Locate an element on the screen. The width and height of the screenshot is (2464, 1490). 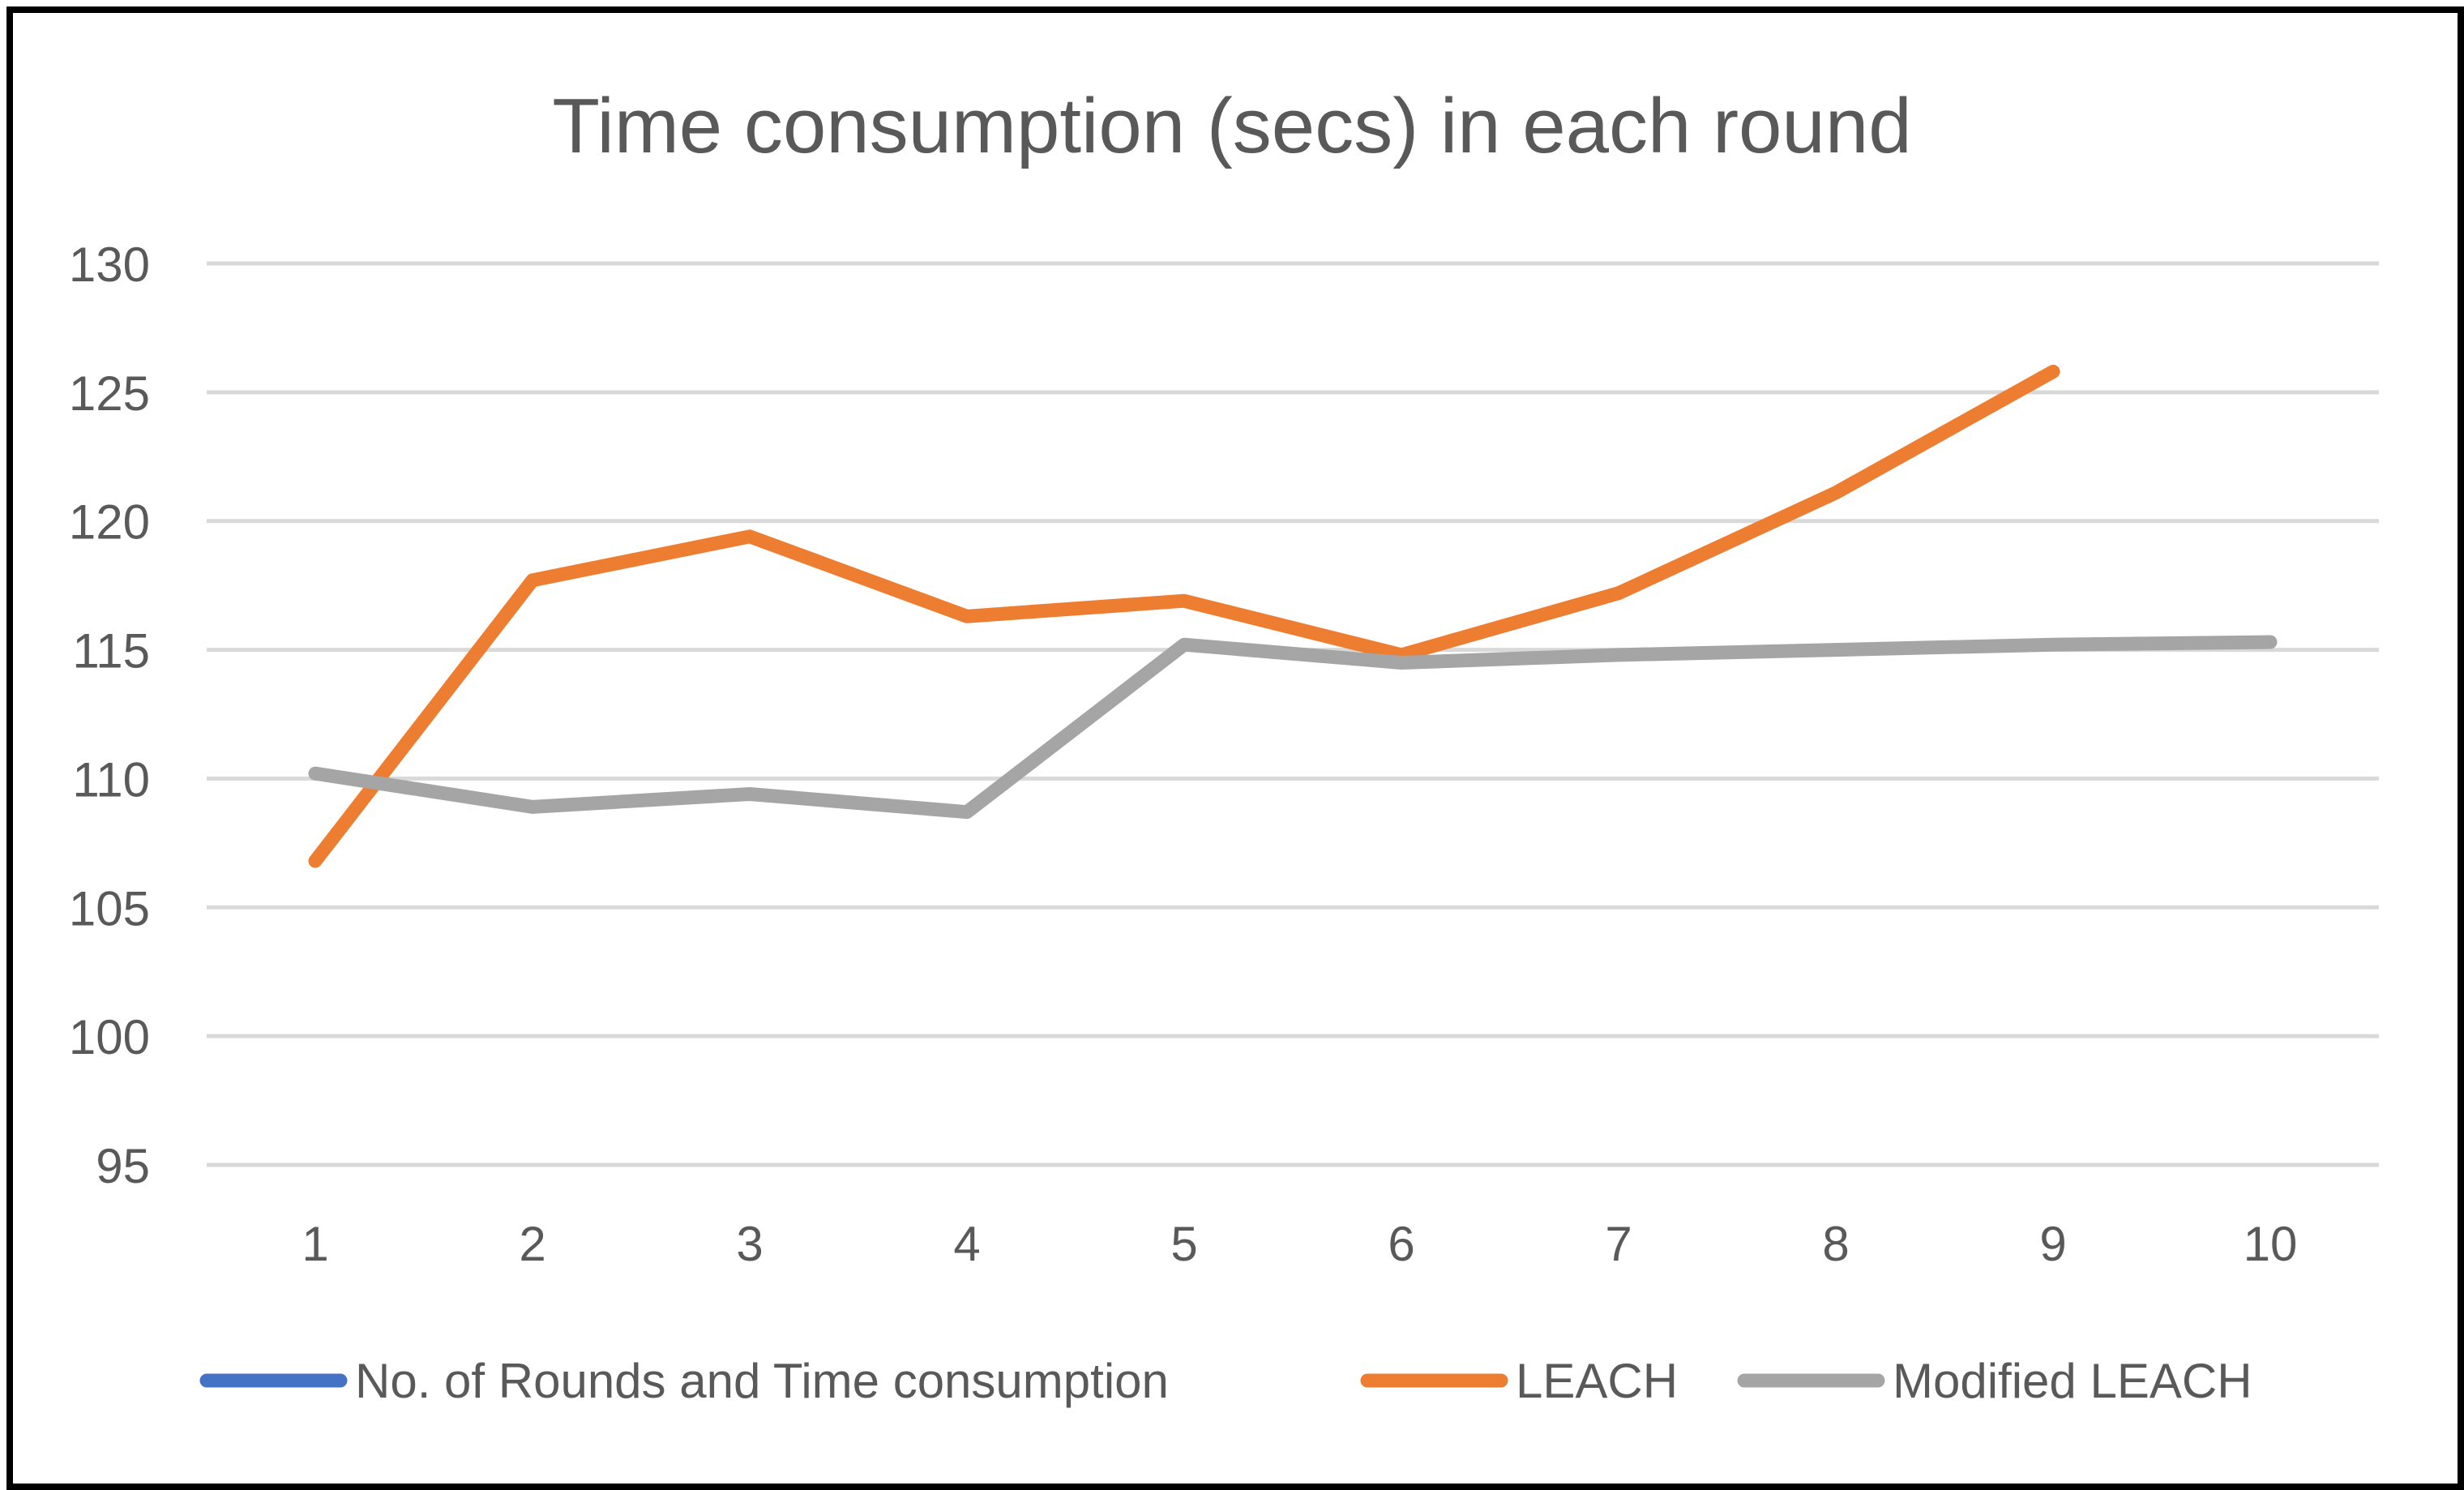
x-tick-label: 7 is located at coordinates (1618, 1244).